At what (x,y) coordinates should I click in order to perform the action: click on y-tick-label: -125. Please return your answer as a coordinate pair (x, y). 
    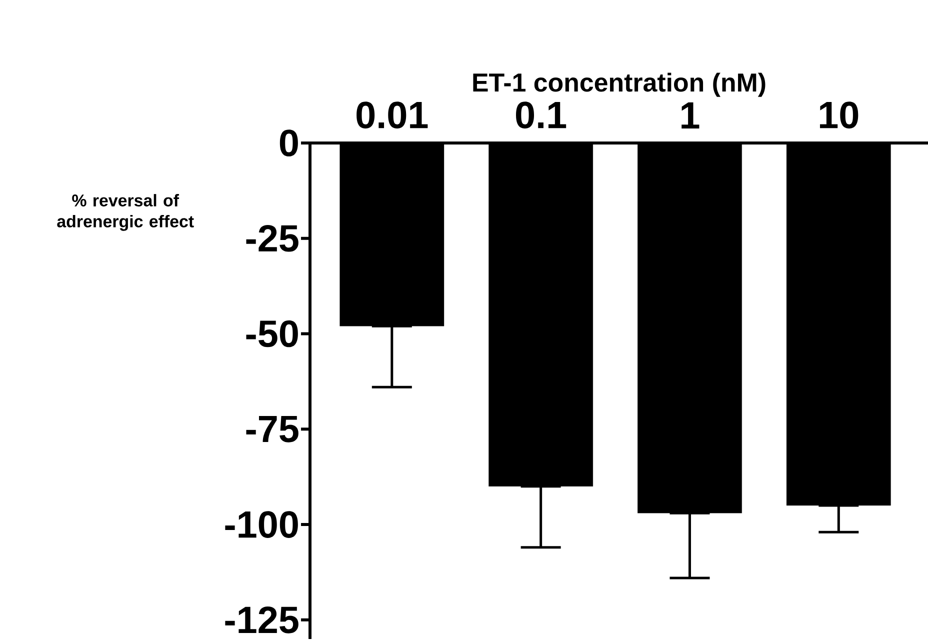
    Looking at the image, I should click on (261, 620).